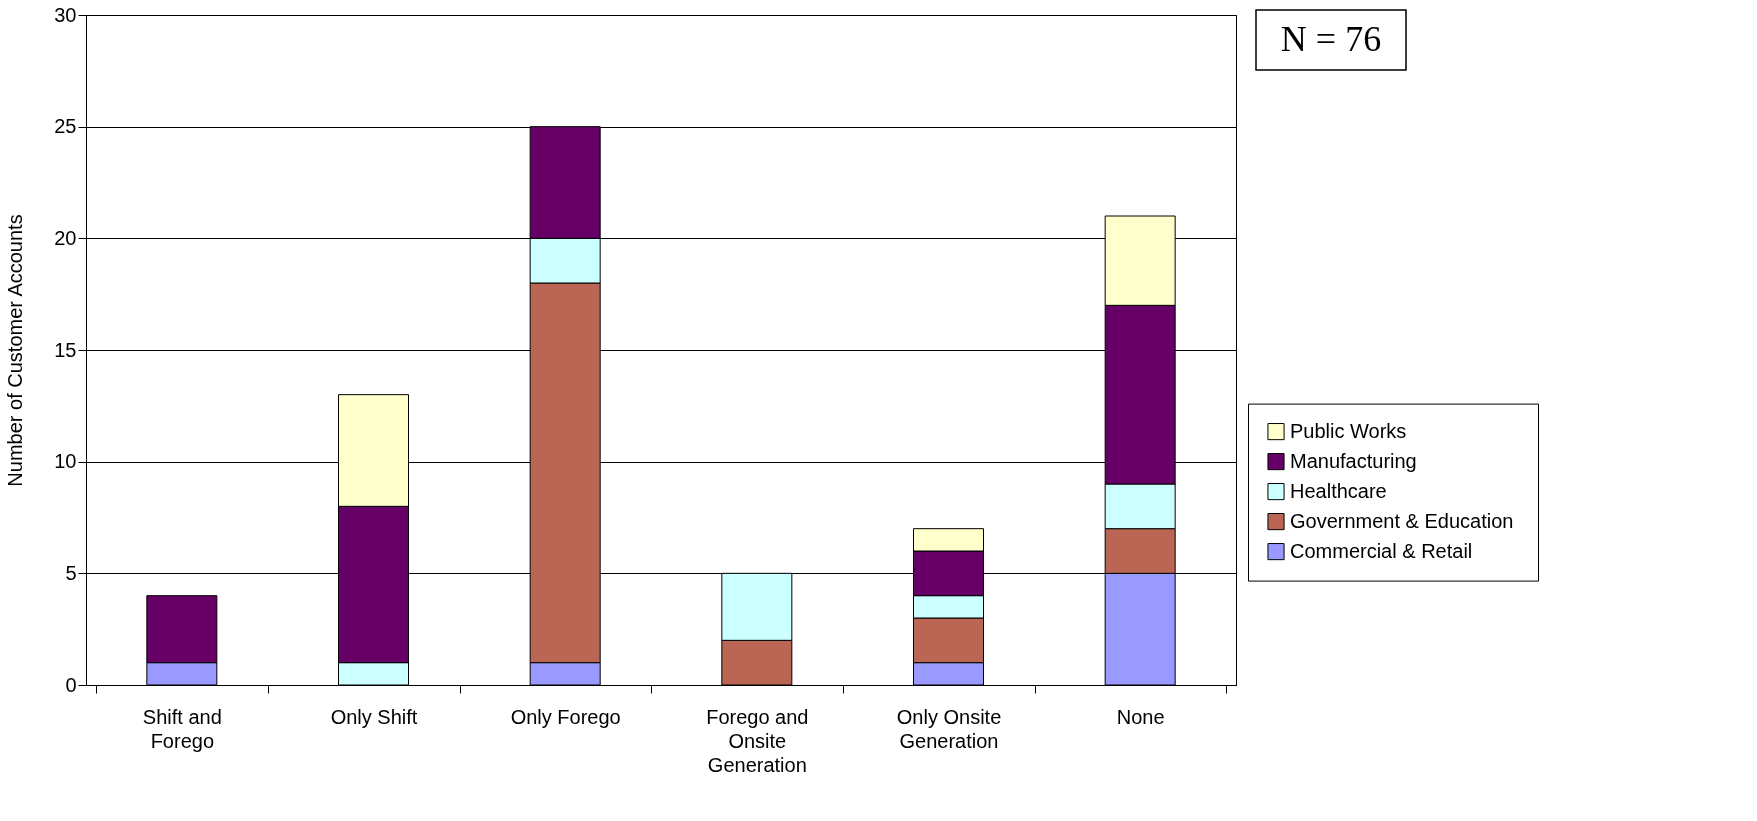 This screenshot has height=821, width=1757. What do you see at coordinates (15, 350) in the screenshot?
I see `y-axis-title: Number of Customer Accounts` at bounding box center [15, 350].